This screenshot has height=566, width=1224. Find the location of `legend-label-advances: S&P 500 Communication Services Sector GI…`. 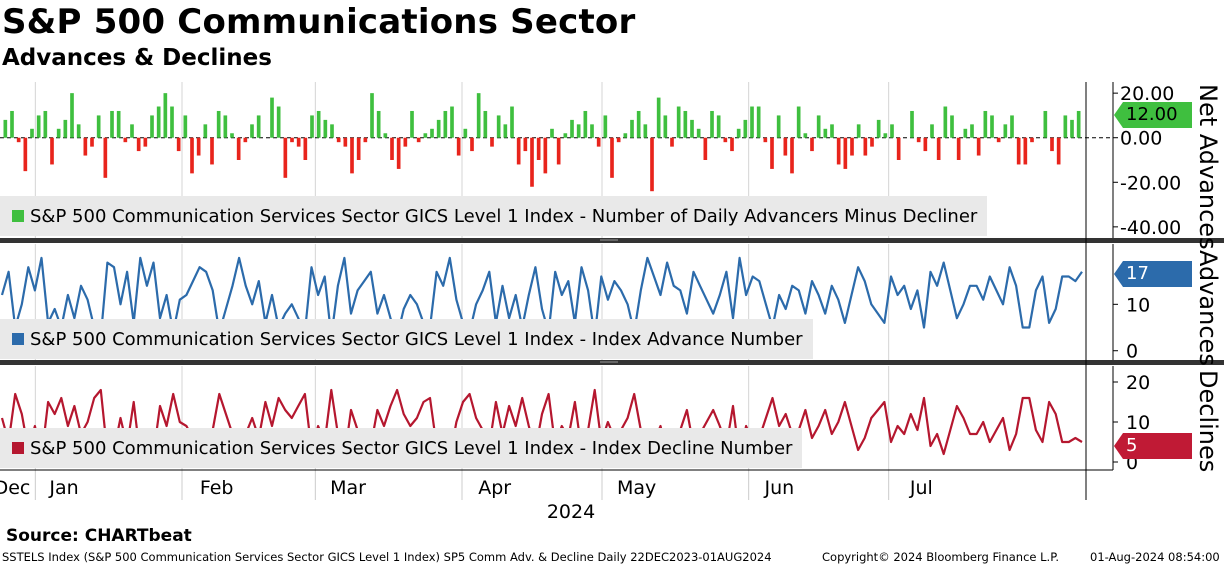

legend-label-advances: S&P 500 Communication Services Sector GI… is located at coordinates (416, 339).